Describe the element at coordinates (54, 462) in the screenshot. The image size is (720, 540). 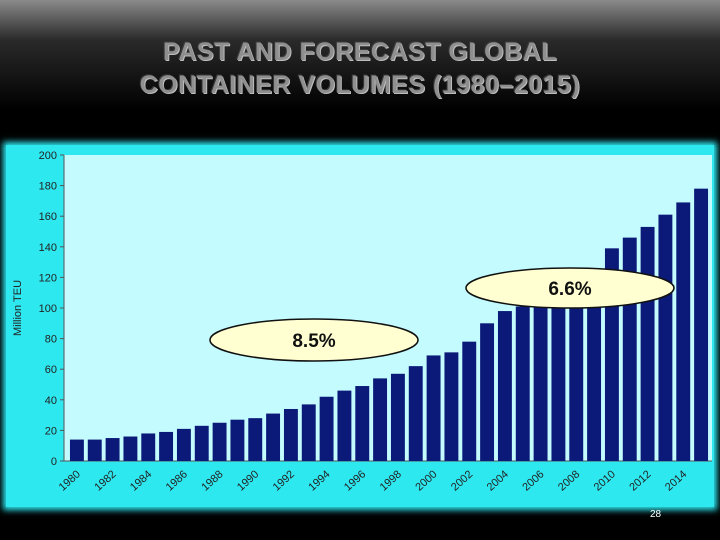
I see `y-tick-label: 0` at that location.